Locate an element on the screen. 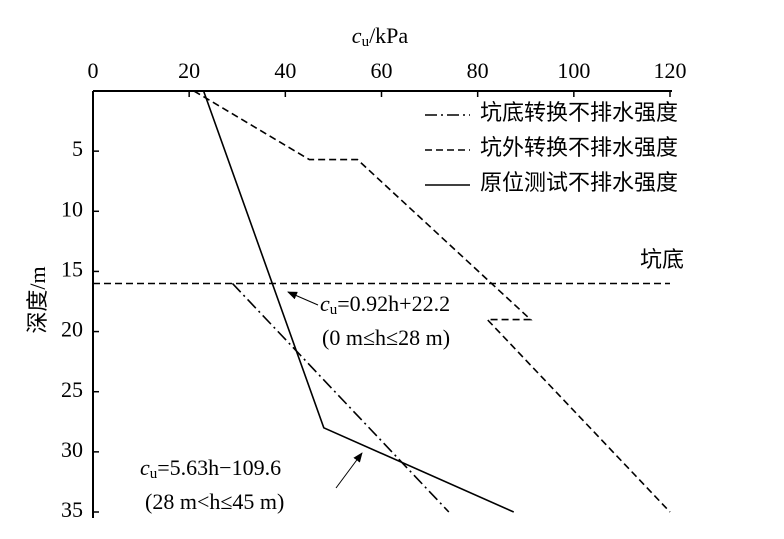  y-tick-label: 30 is located at coordinates (72, 449).